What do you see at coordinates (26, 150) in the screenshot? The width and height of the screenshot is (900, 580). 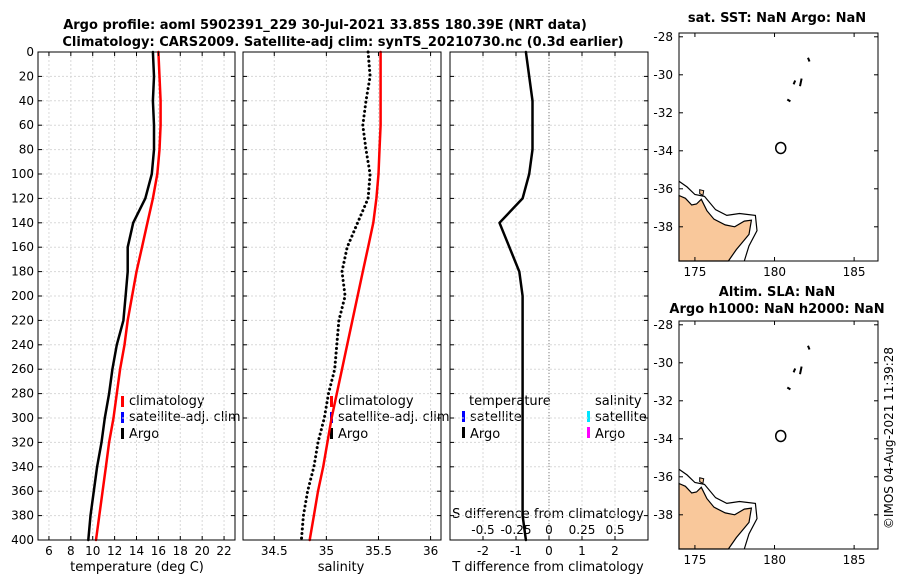 I see `y-tick-label: 80` at bounding box center [26, 150].